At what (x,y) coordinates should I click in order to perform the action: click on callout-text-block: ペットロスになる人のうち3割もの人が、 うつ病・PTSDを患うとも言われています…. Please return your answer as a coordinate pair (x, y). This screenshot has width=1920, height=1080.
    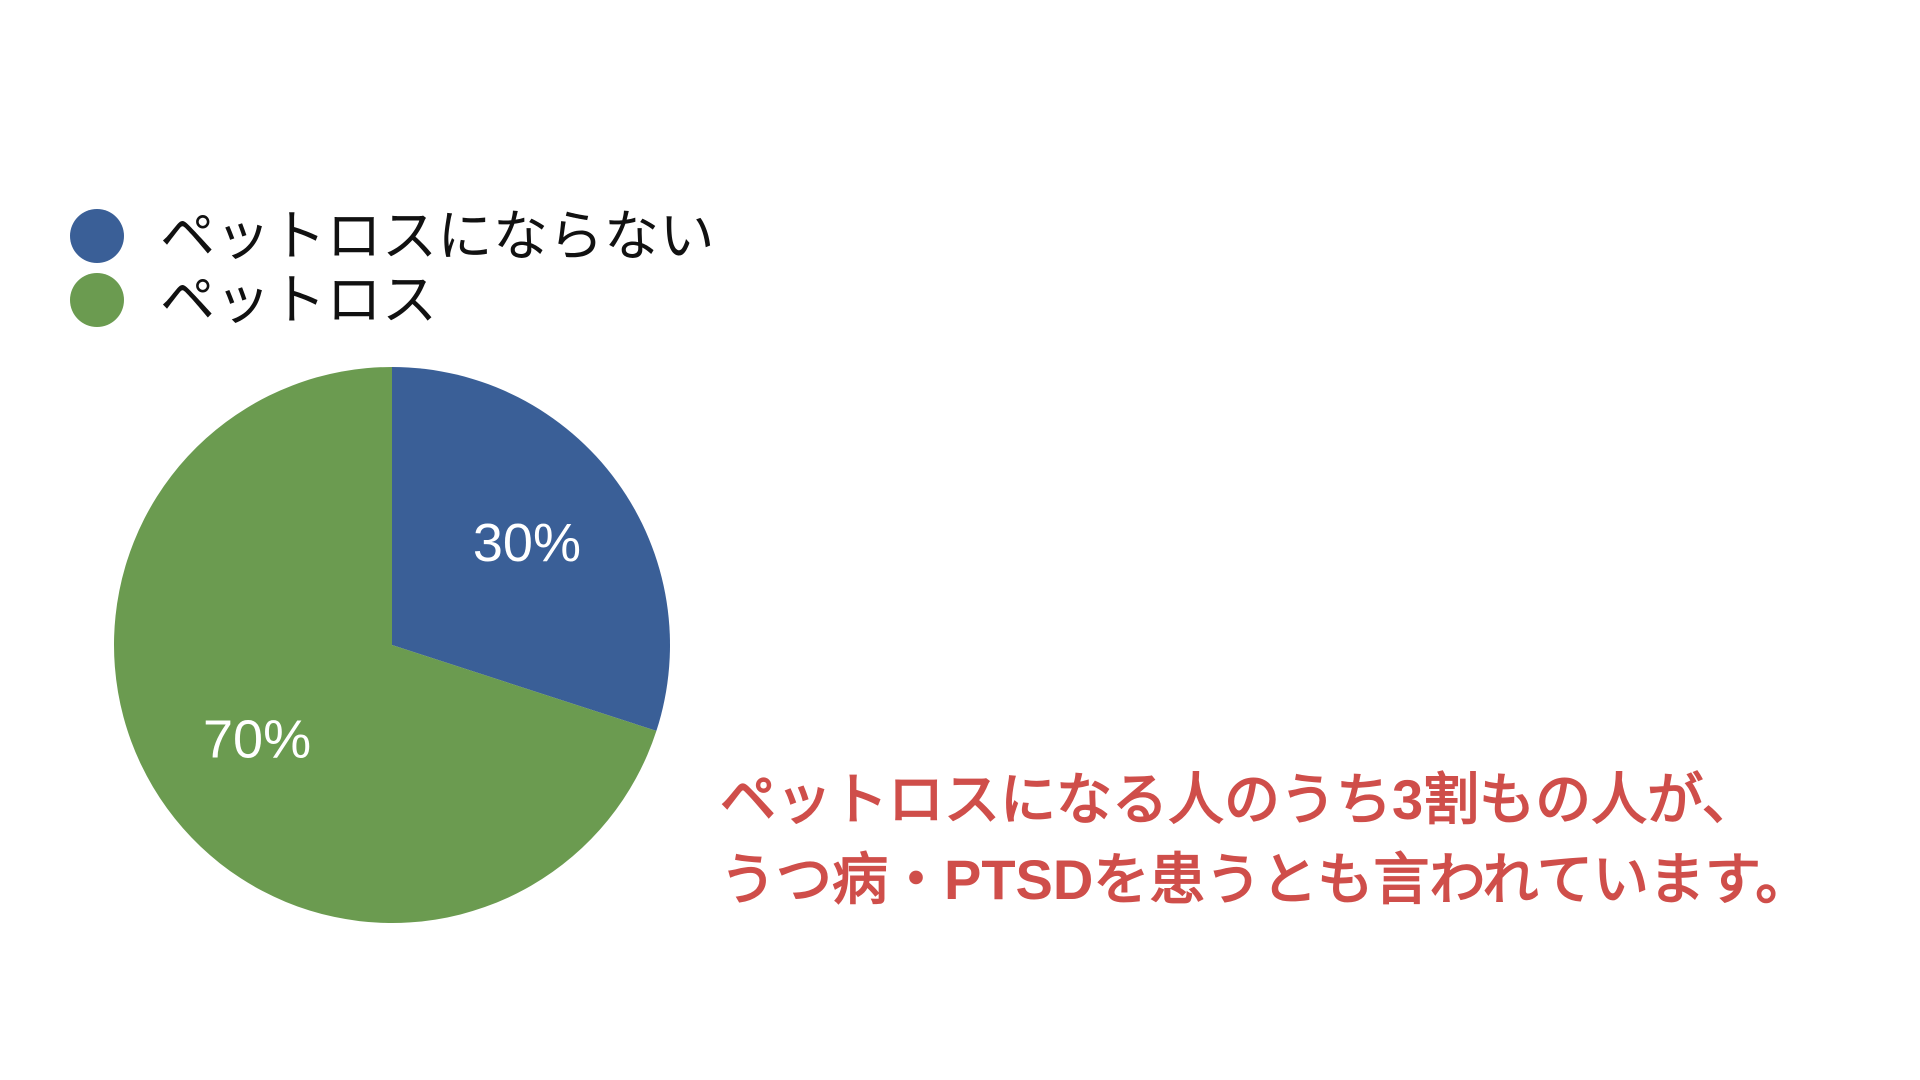
    Looking at the image, I should click on (1280, 839).